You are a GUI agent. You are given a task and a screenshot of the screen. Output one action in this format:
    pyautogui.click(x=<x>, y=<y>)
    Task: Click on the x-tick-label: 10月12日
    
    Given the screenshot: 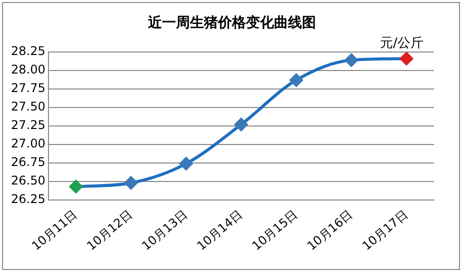 What is the action you would take?
    pyautogui.click(x=109, y=230)
    